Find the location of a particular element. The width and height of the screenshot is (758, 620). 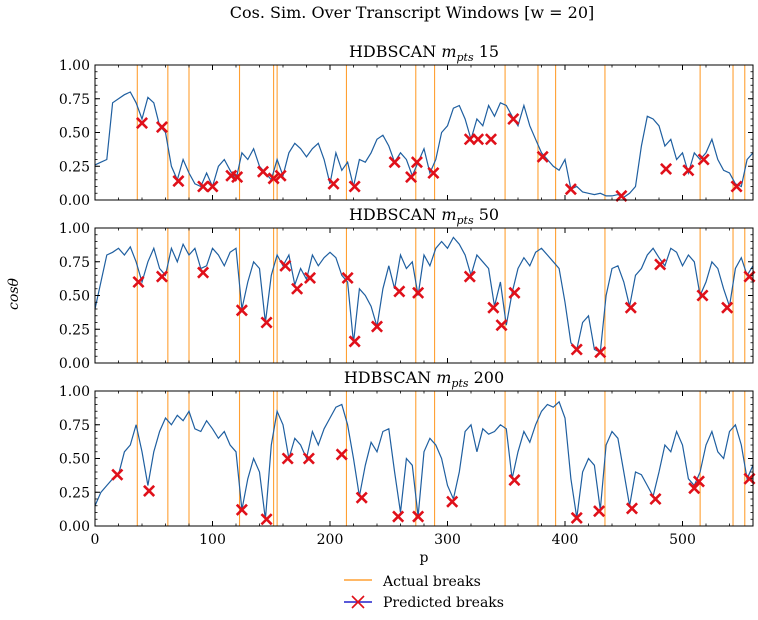

legend: Actual breaks Predicted breaks is located at coordinates (424, 592).